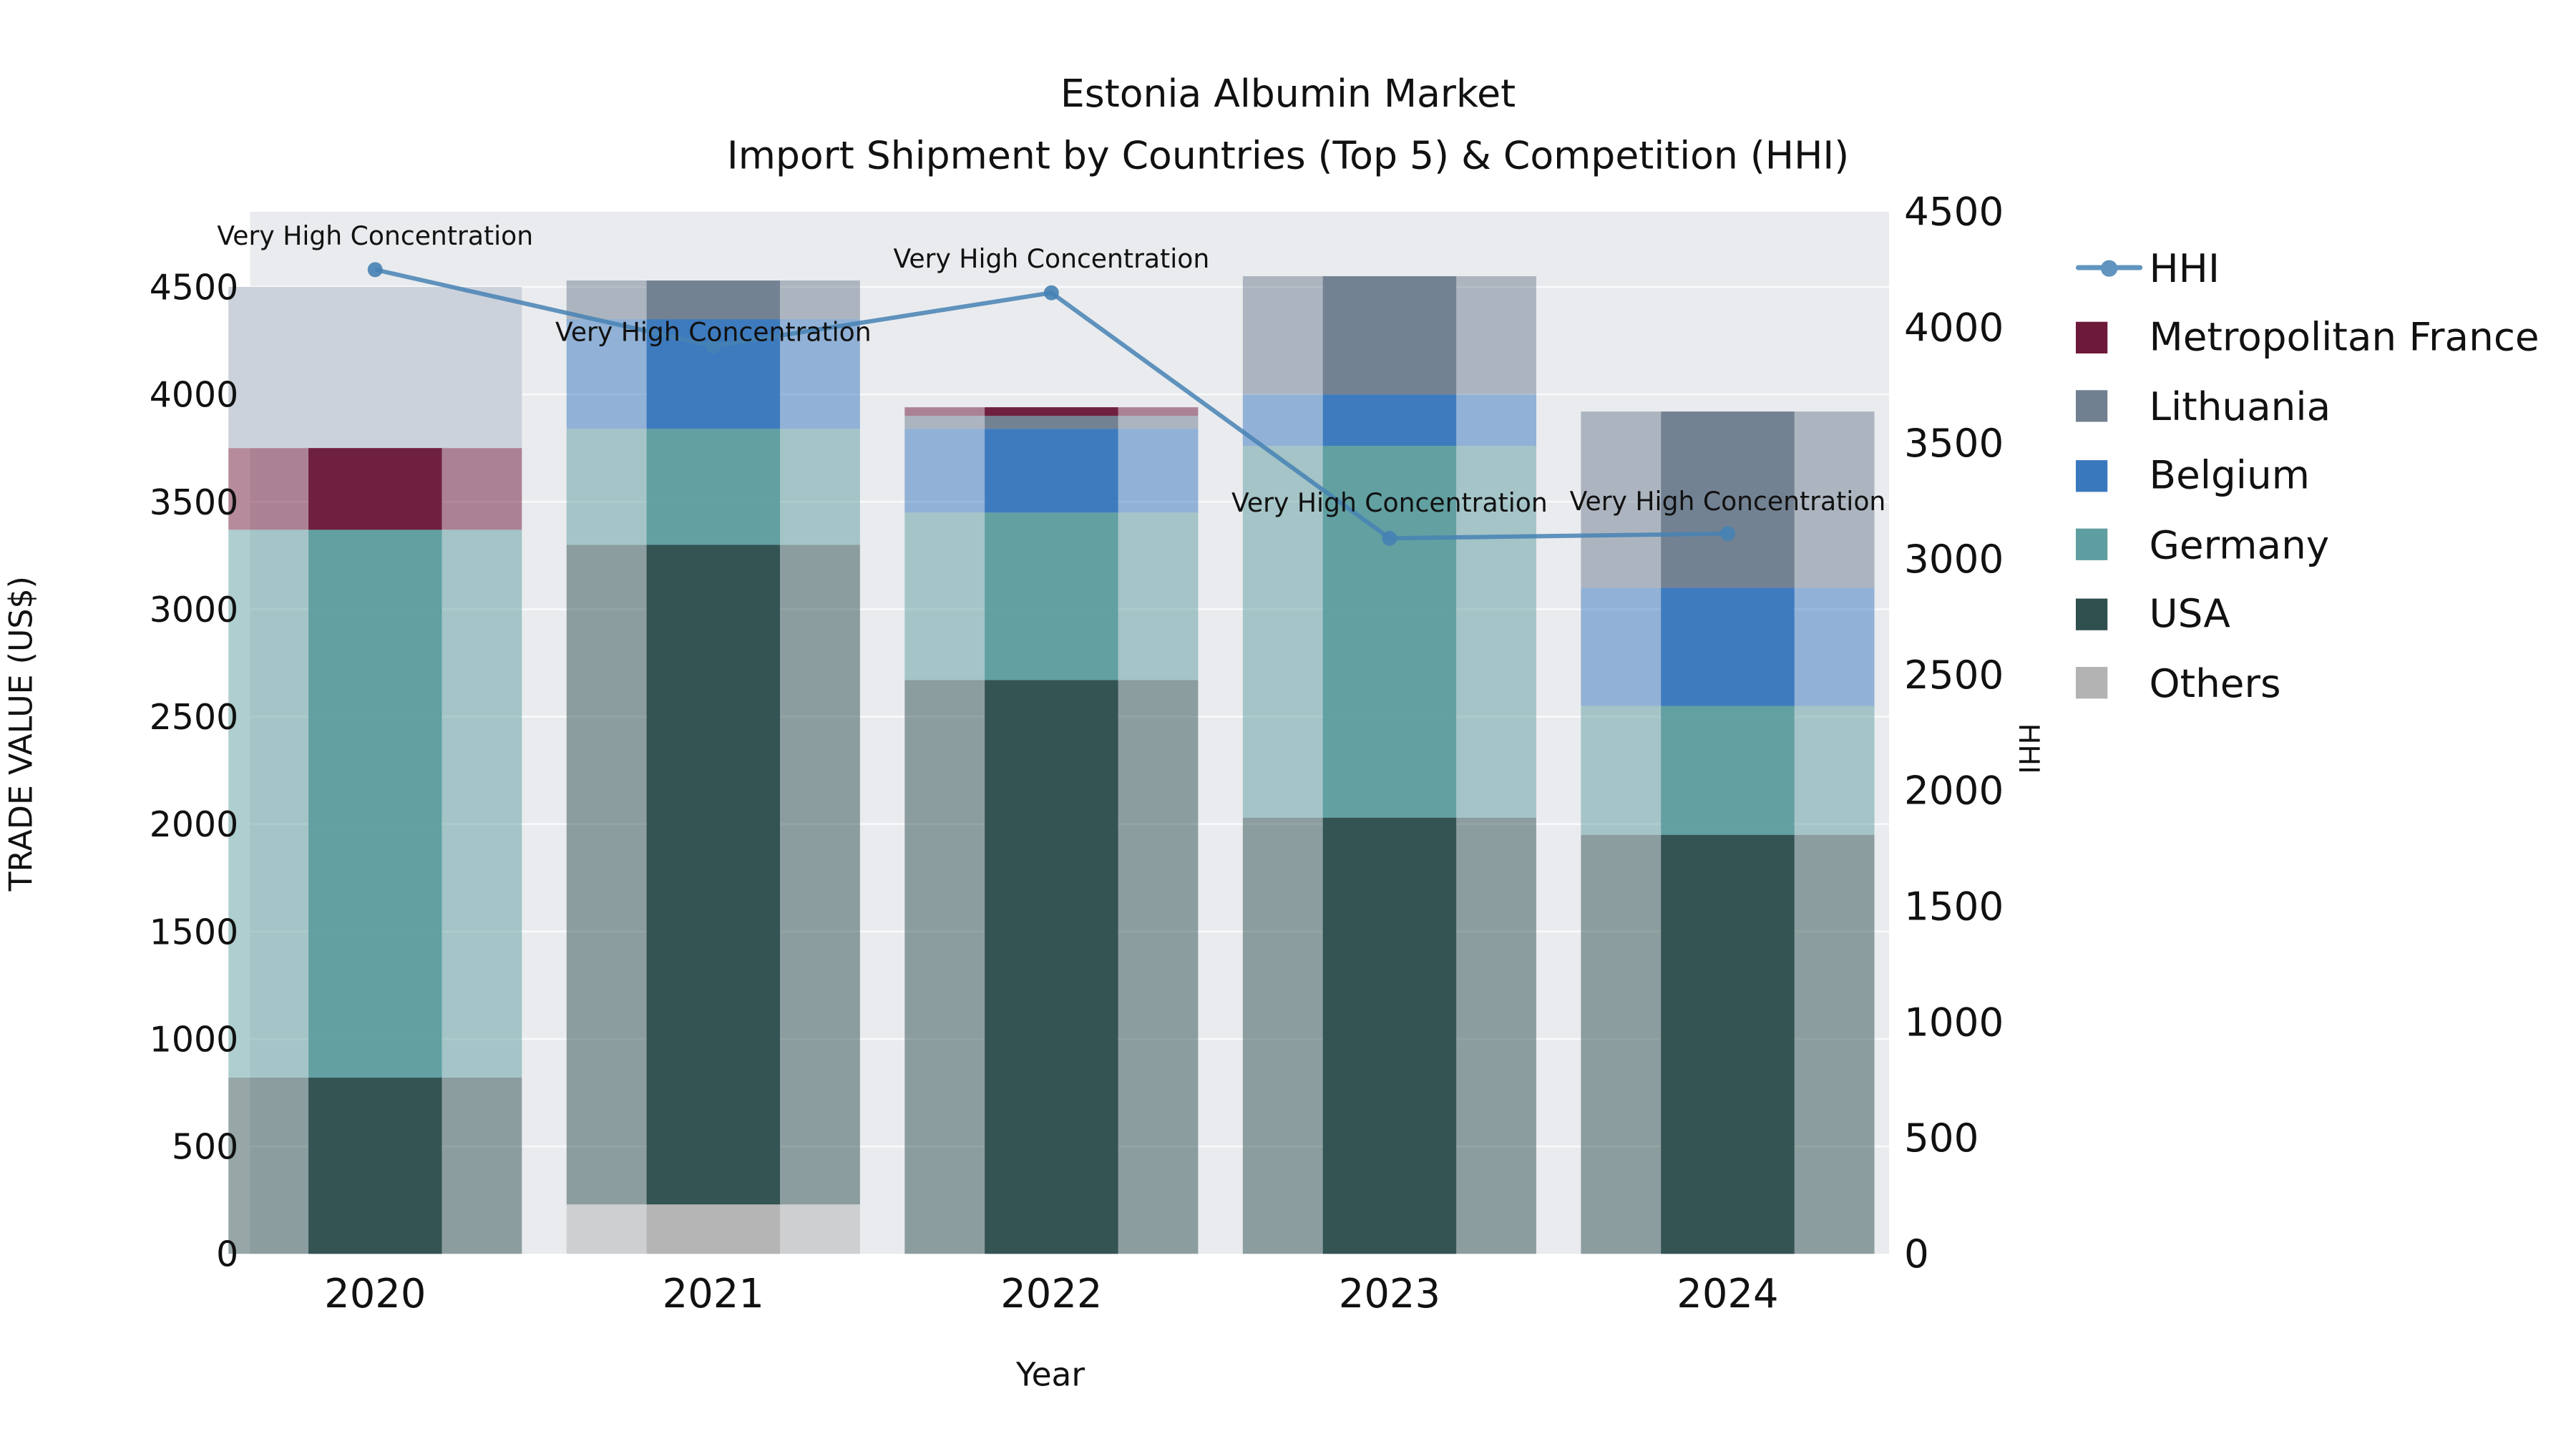 The height and width of the screenshot is (1449, 2576). Describe the element at coordinates (1954, 791) in the screenshot. I see `y-right-tick-label: 2000` at that location.